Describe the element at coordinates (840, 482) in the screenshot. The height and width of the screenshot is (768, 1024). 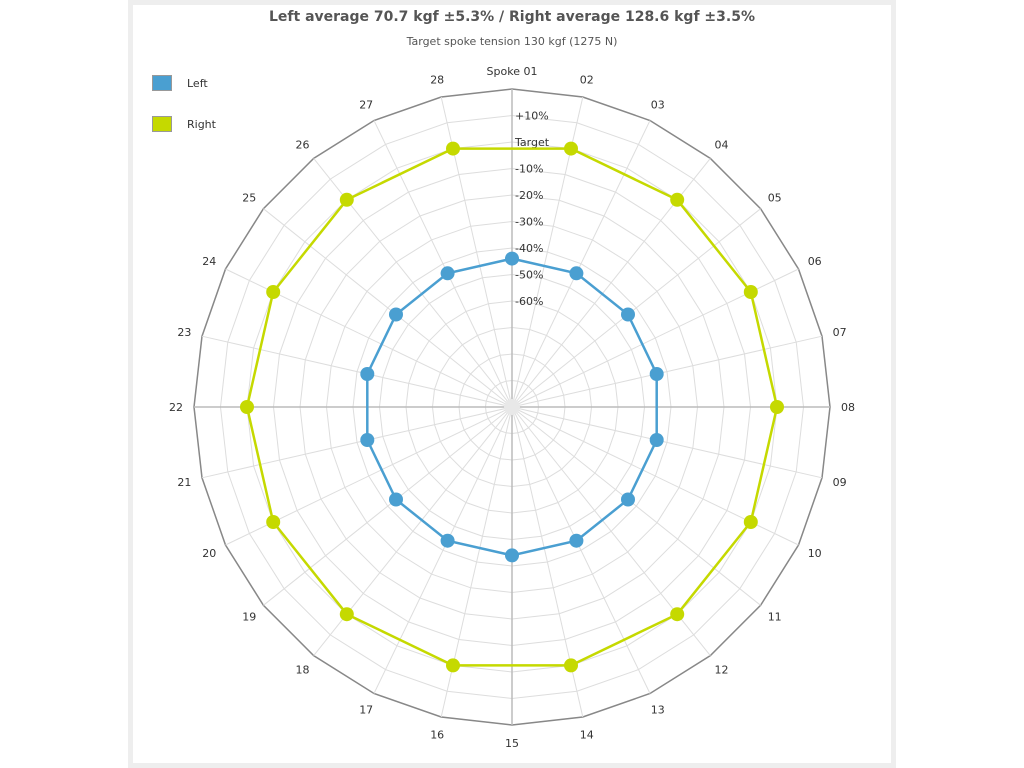
I see `spoke-label: 09` at that location.